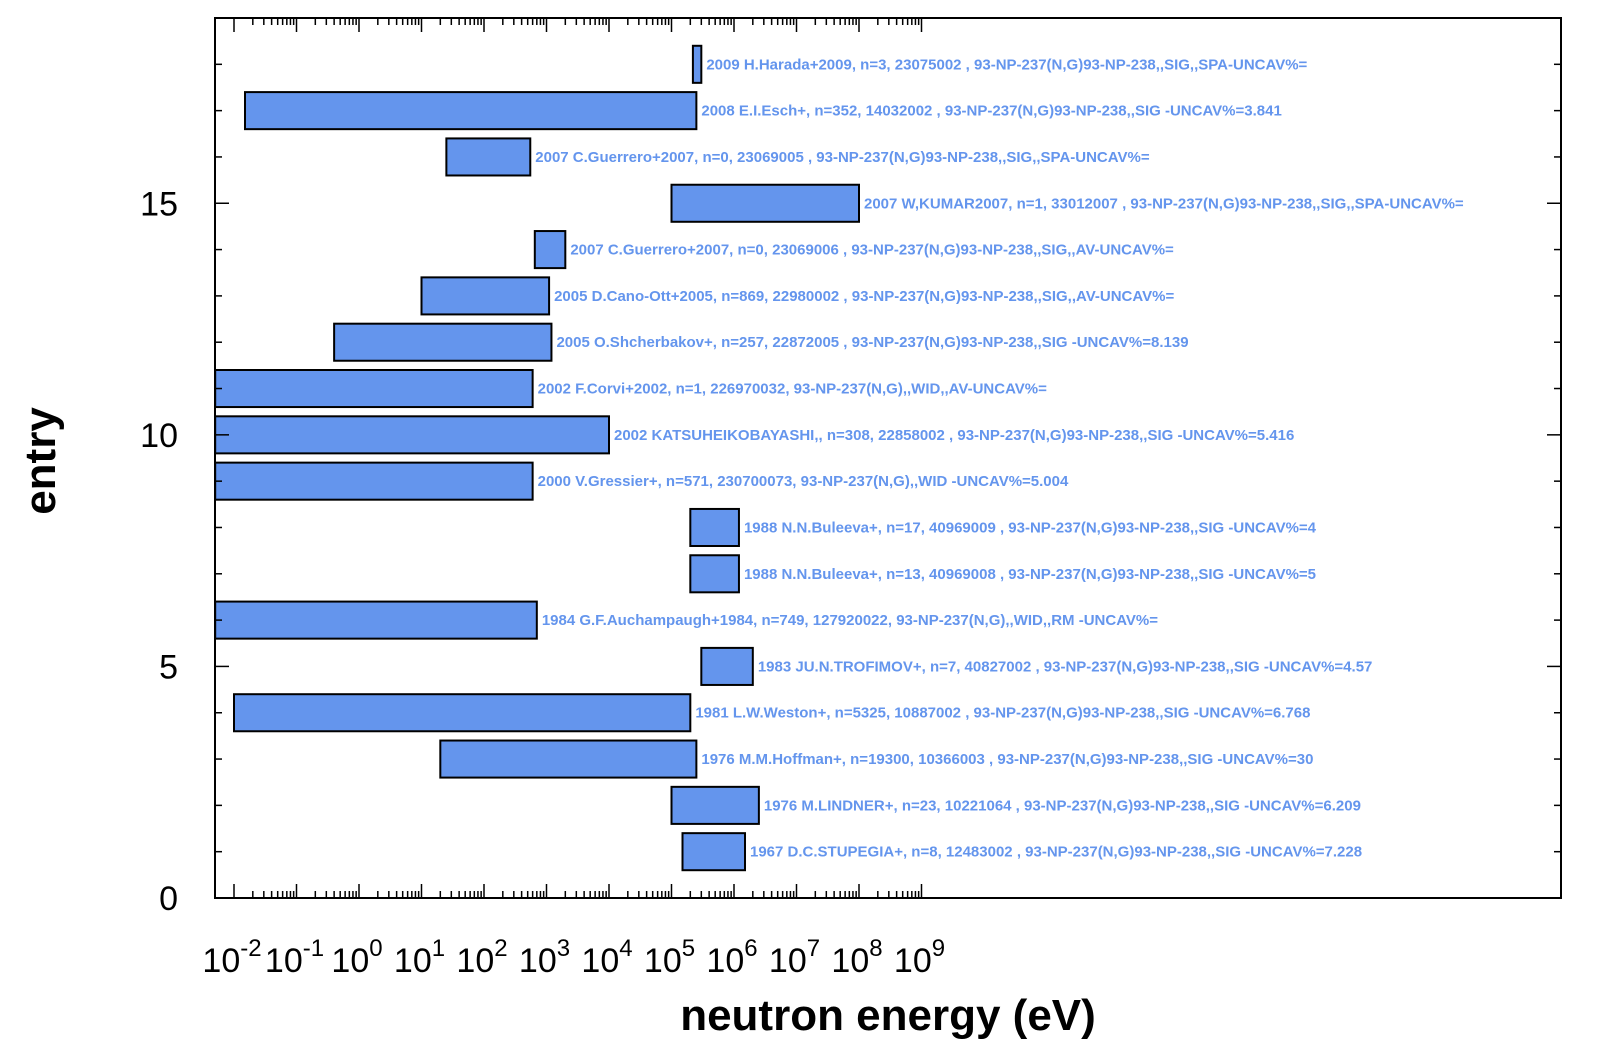  Describe the element at coordinates (606, 957) in the screenshot. I see `x-tick-label-6: 10⁴` at that location.